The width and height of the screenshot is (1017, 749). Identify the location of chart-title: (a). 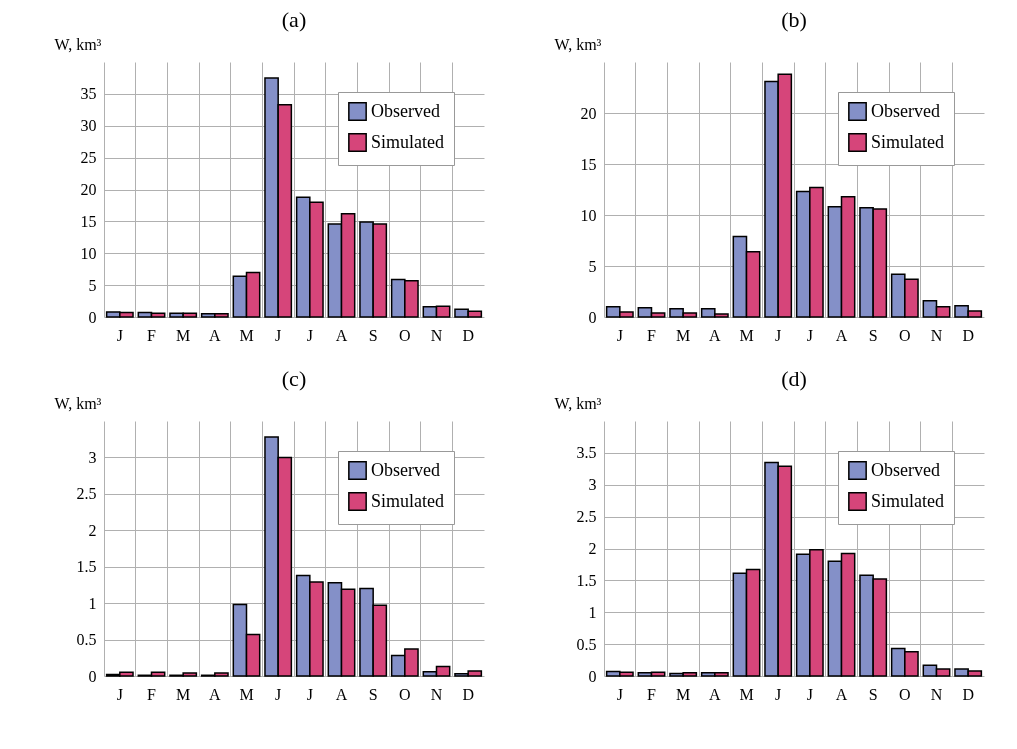
(294, 19).